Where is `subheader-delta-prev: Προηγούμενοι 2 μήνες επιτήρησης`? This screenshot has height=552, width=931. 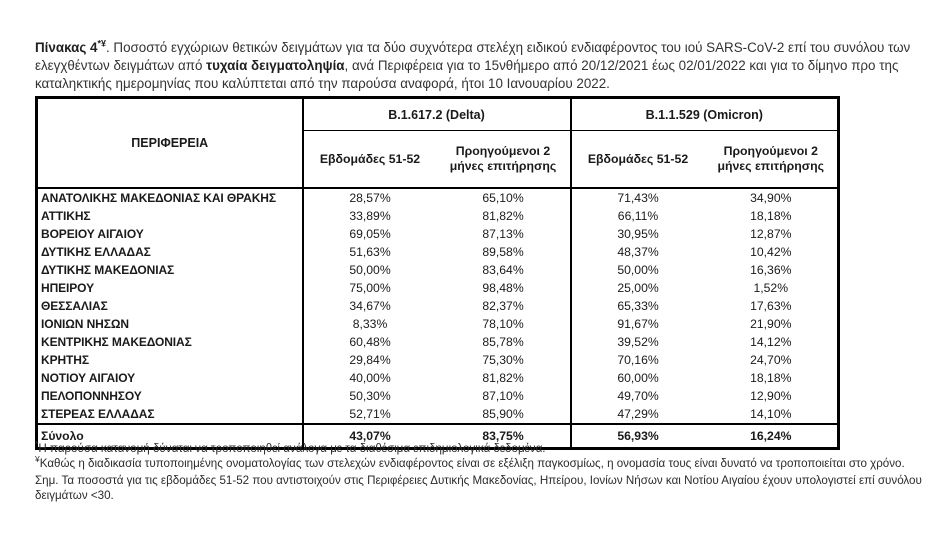 subheader-delta-prev: Προηγούμενοι 2 μήνες επιτήρησης is located at coordinates (504, 159).